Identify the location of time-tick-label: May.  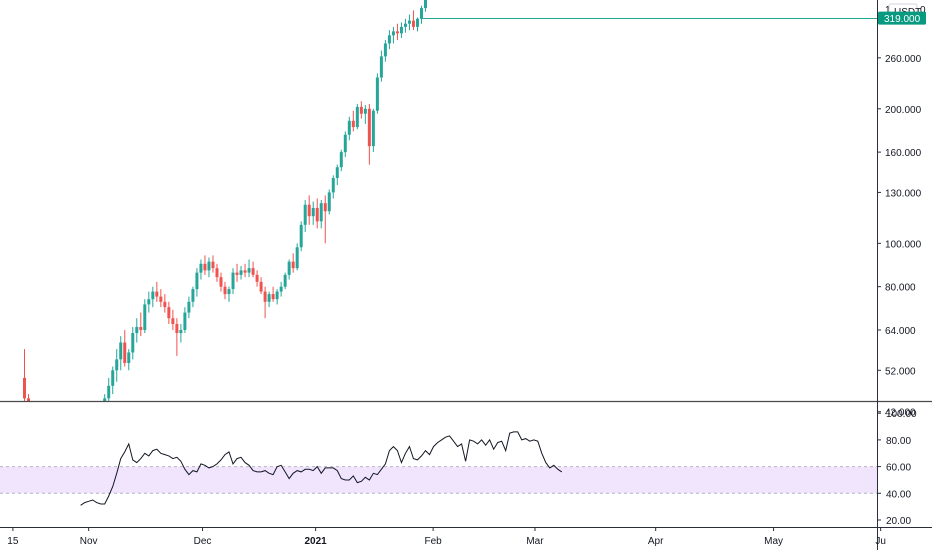
(773, 541).